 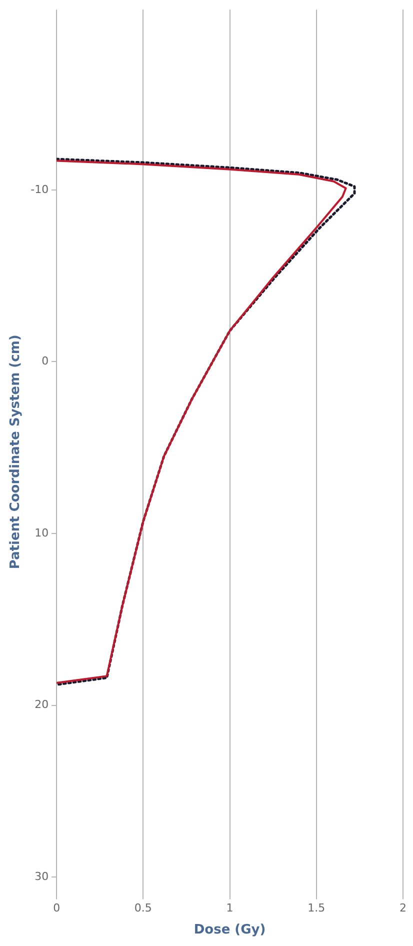 What do you see at coordinates (230, 908) in the screenshot?
I see `x-tick-label: 1` at bounding box center [230, 908].